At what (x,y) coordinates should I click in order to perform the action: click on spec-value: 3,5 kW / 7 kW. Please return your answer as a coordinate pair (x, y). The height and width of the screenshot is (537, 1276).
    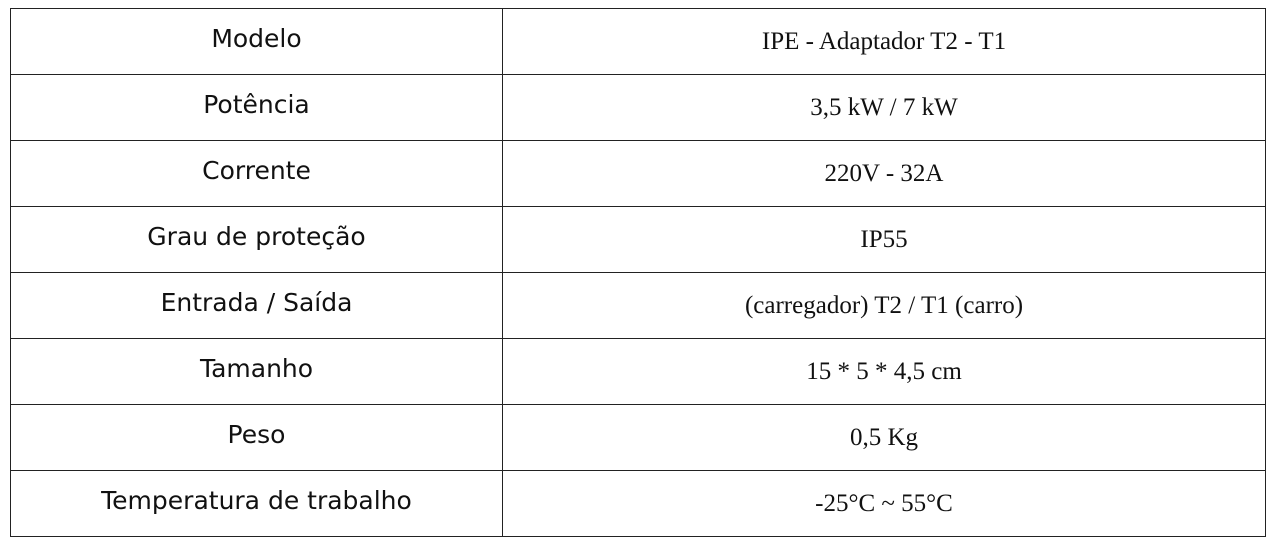
    Looking at the image, I should click on (884, 107).